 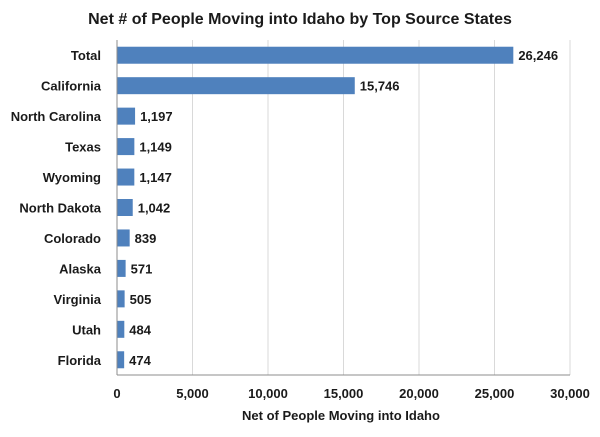 I want to click on category-label: California, so click(x=71, y=86).